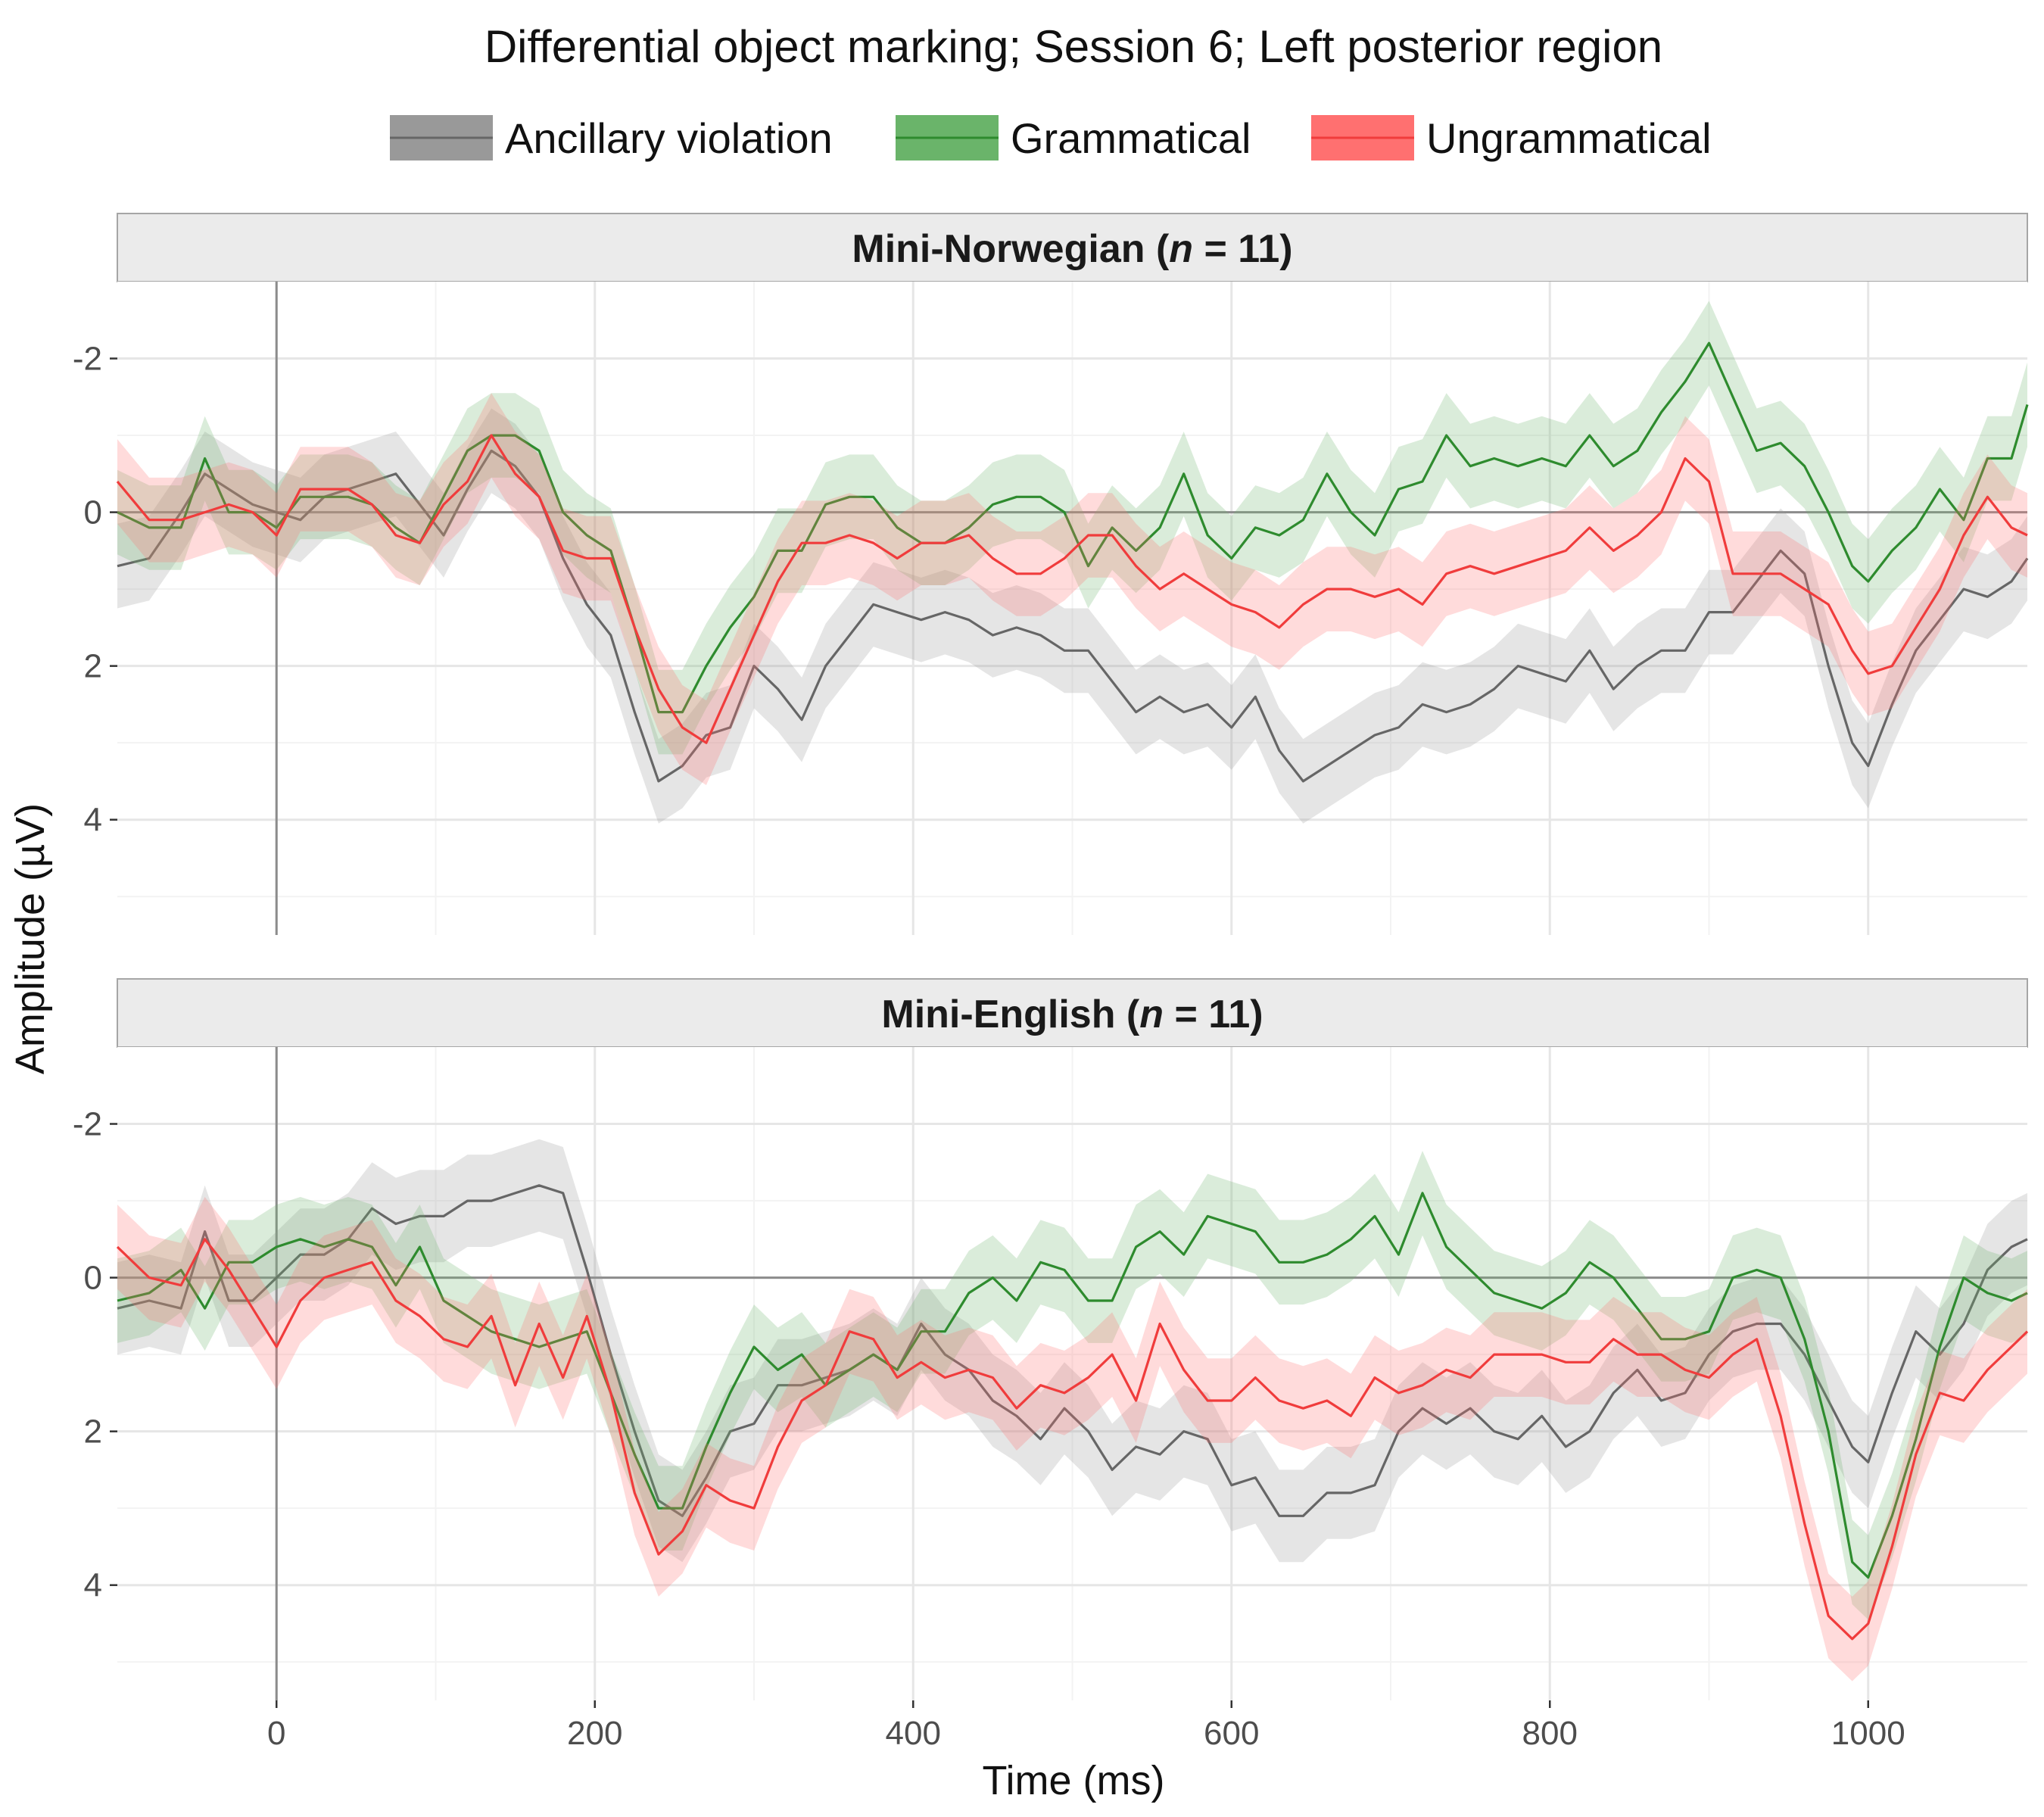  What do you see at coordinates (1074, 1780) in the screenshot?
I see `x-axis-title: Time (ms)` at bounding box center [1074, 1780].